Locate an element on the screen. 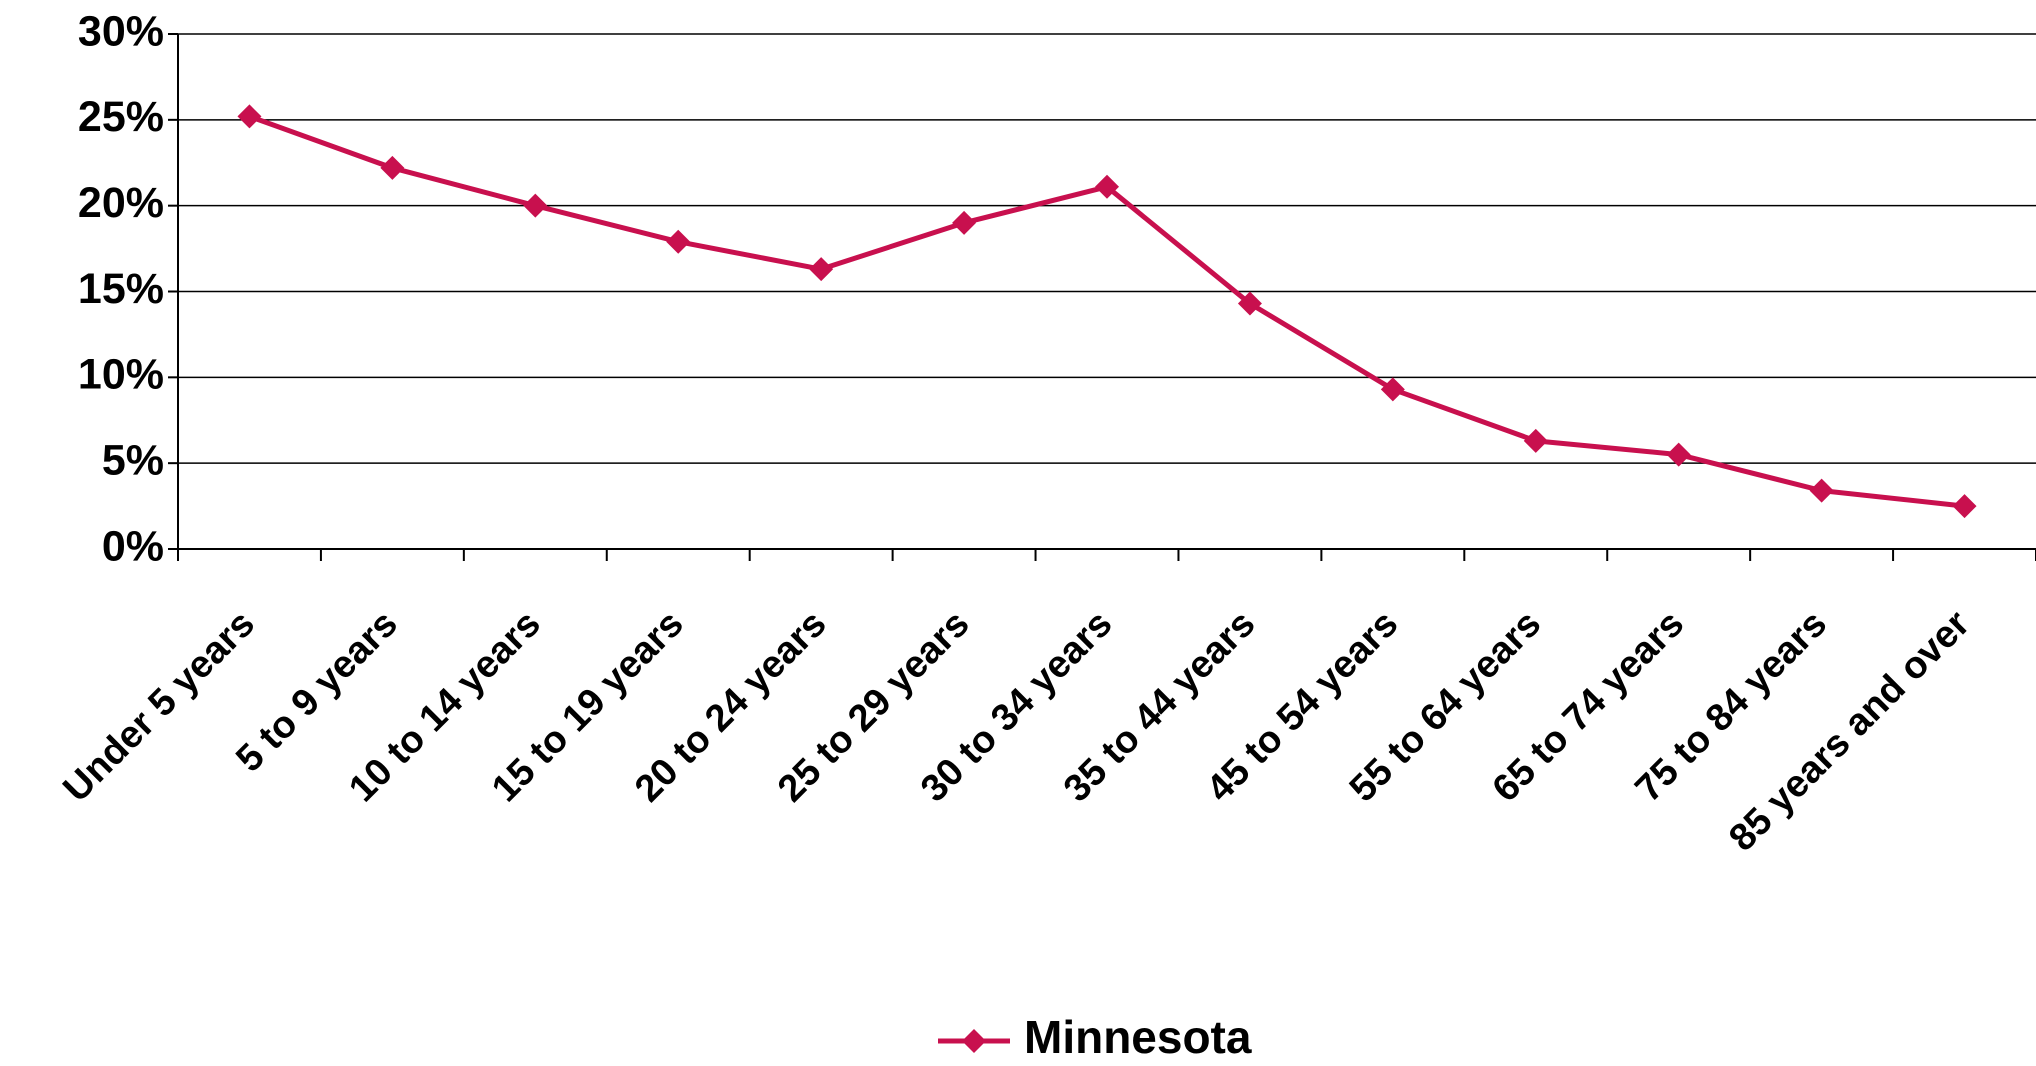  legend-label: Minnesota is located at coordinates (1138, 1037).